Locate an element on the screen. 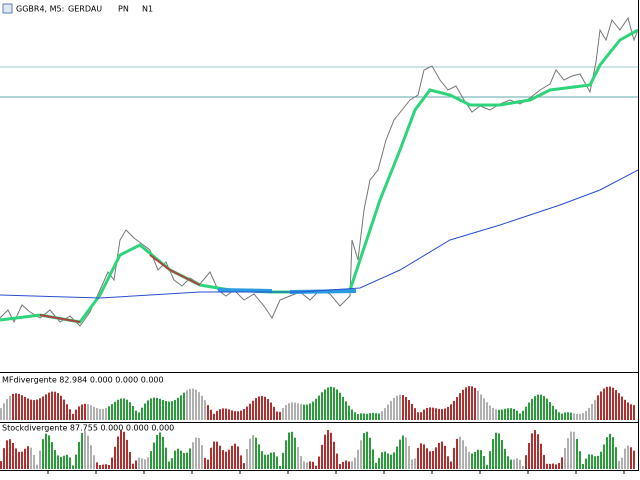  share-class: PN is located at coordinates (123, 9).